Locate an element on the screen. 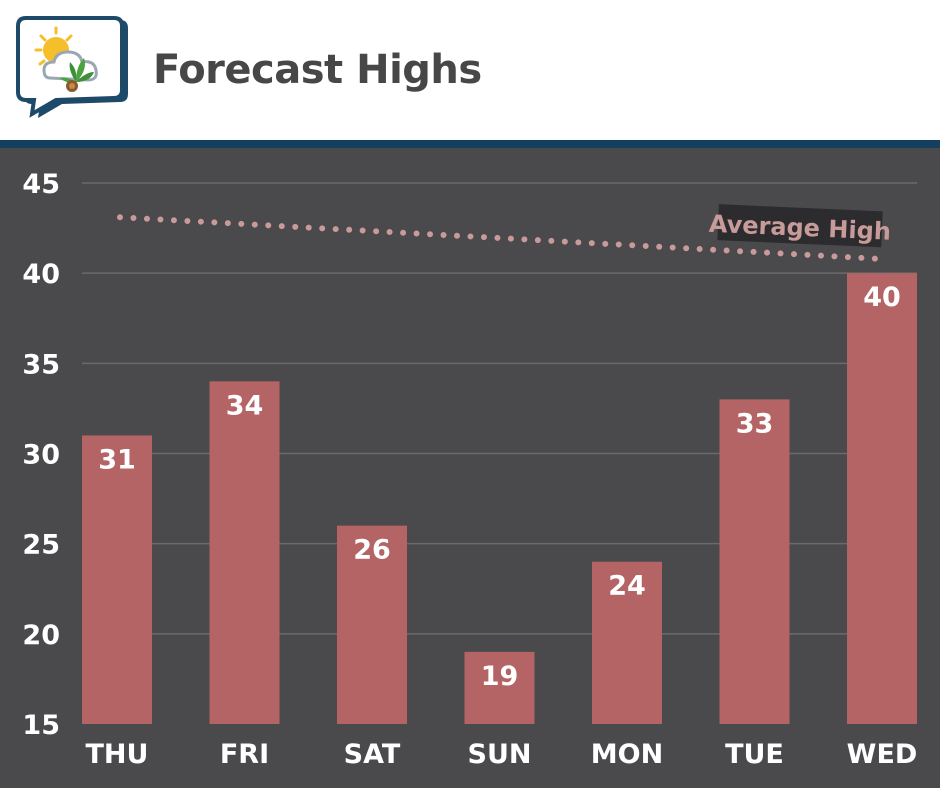  y-tick-label: 30 is located at coordinates (41, 455).